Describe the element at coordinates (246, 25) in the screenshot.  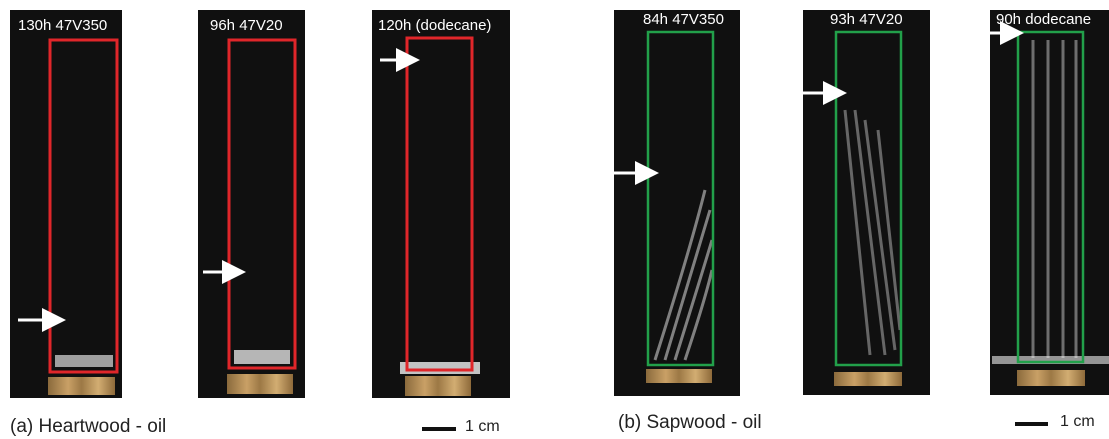
I see `panel-label: 96h 47V20` at that location.